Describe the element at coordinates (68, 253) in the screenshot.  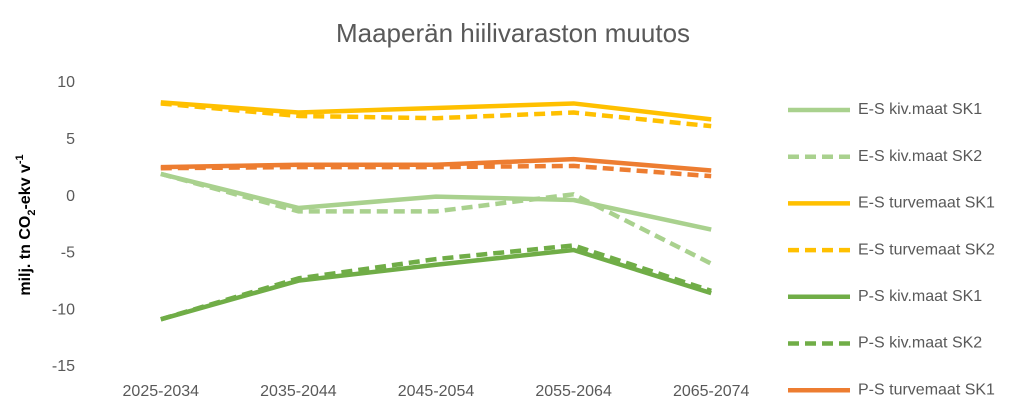
I see `y-tick-label: -5` at that location.